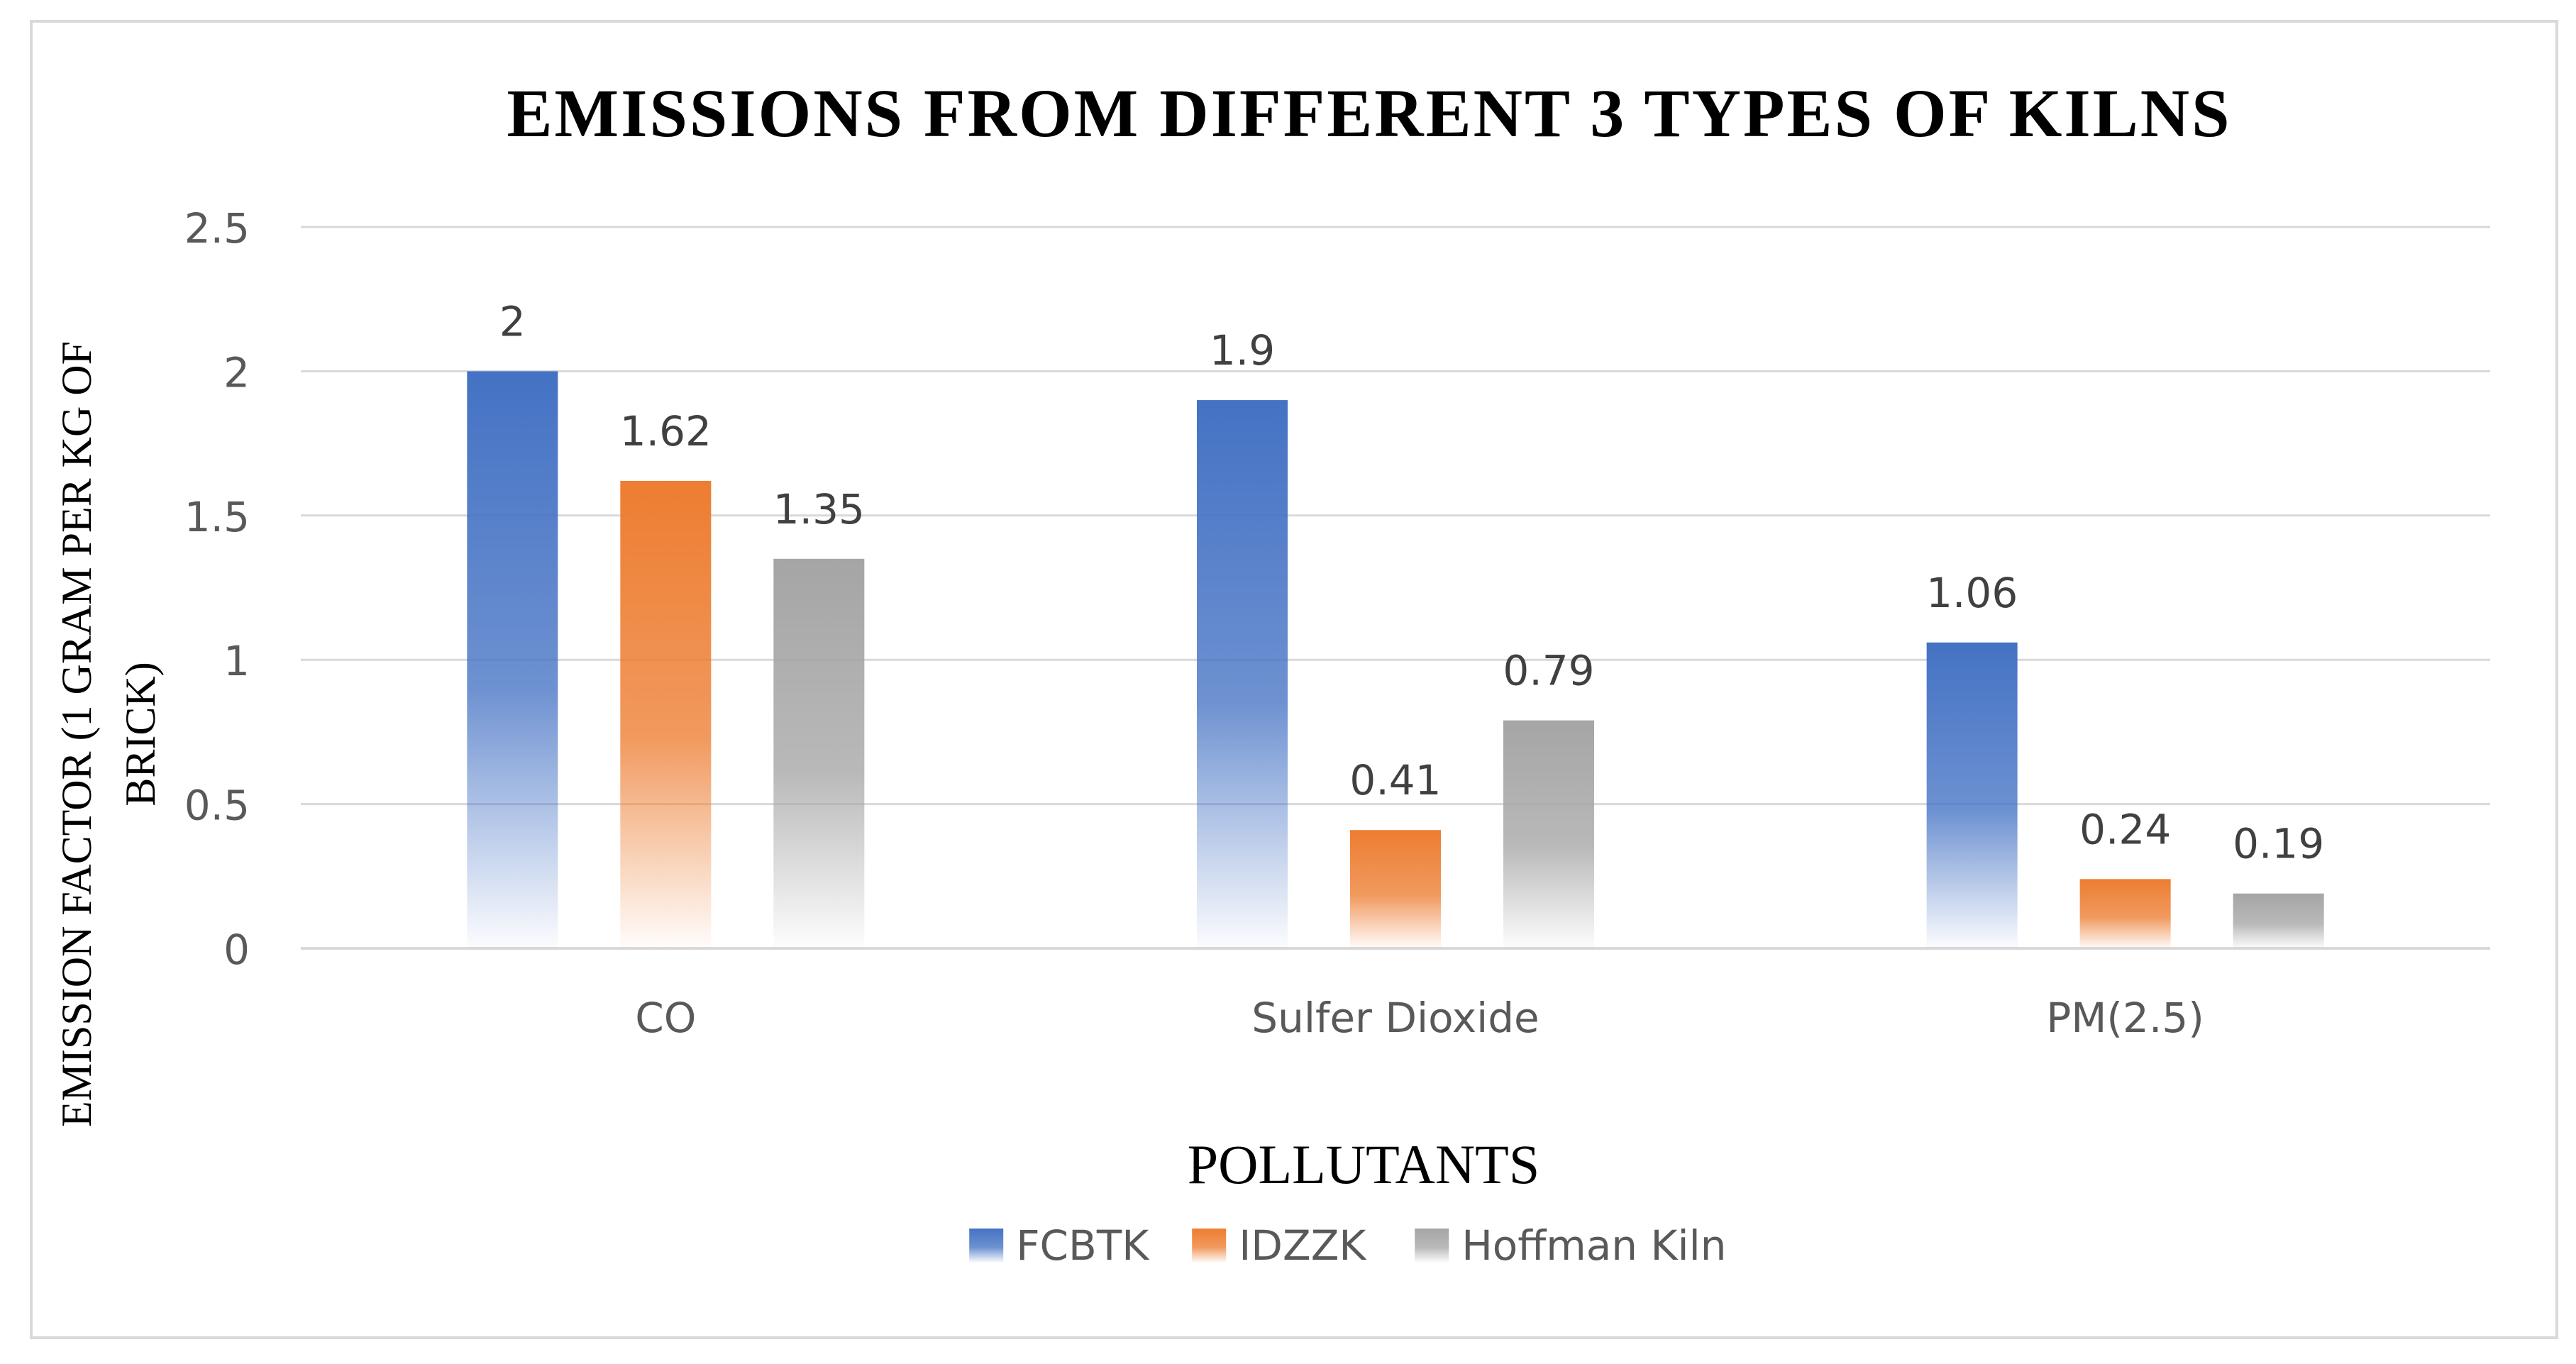 This screenshot has height=1364, width=2576. I want to click on data-label-idzzk-co: 1.62, so click(666, 431).